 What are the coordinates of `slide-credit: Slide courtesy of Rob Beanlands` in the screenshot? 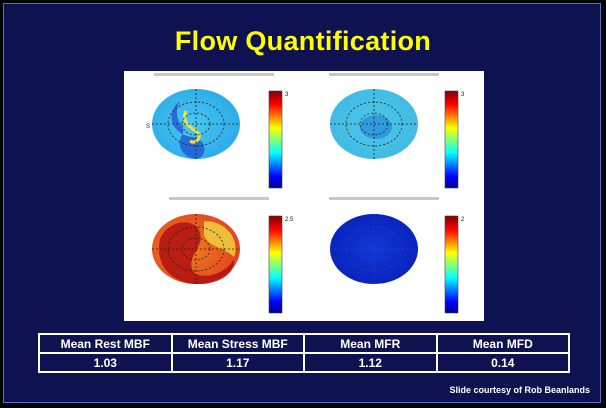 It's located at (519, 390).